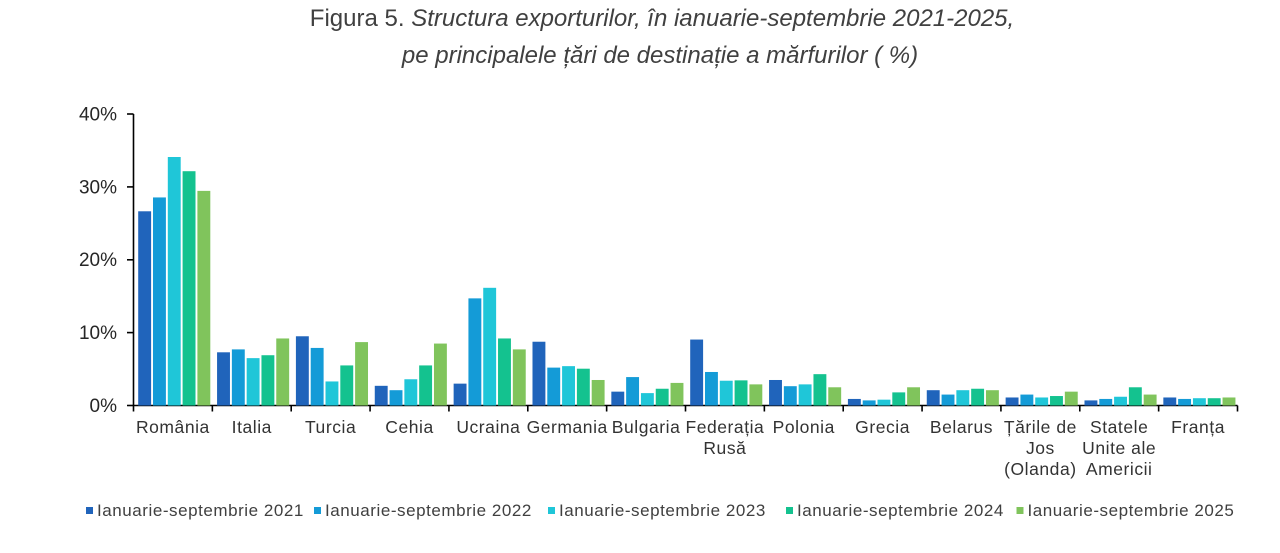 The image size is (1280, 553). What do you see at coordinates (252, 427) in the screenshot?
I see `svg-text: Italia` at bounding box center [252, 427].